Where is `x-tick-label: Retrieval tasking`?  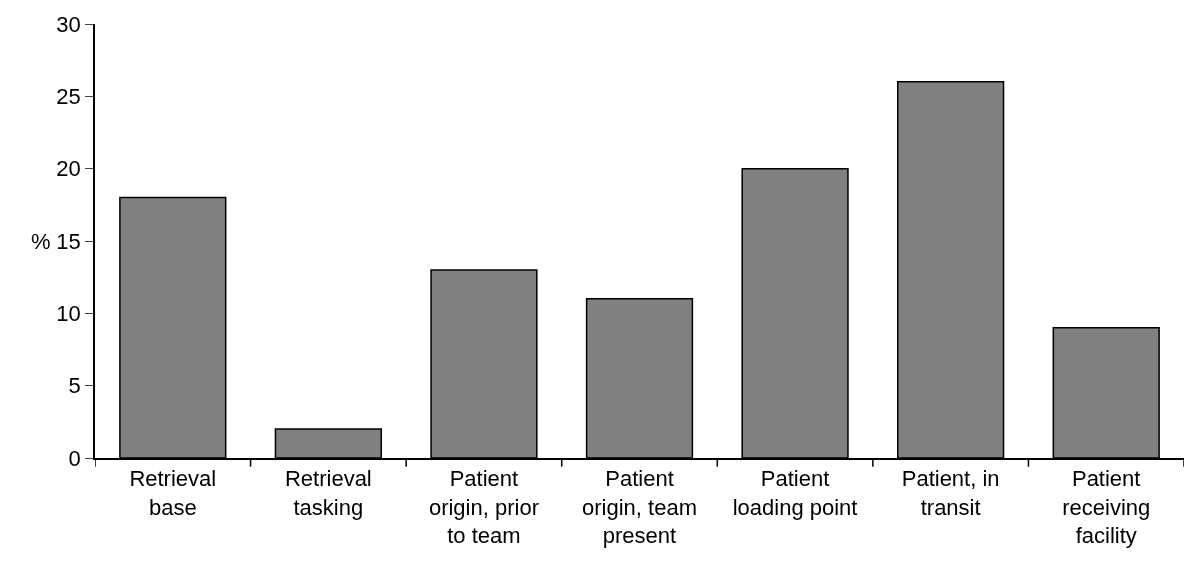
x-tick-label: Retrieval tasking is located at coordinates (328, 493).